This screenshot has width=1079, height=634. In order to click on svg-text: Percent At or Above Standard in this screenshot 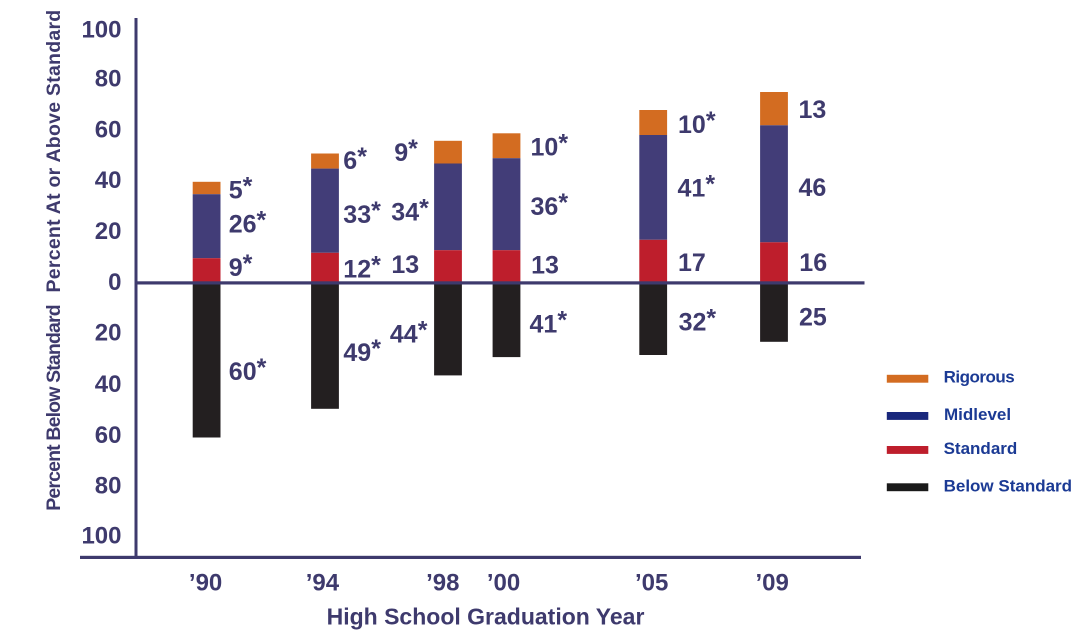, I will do `click(54, 151)`.